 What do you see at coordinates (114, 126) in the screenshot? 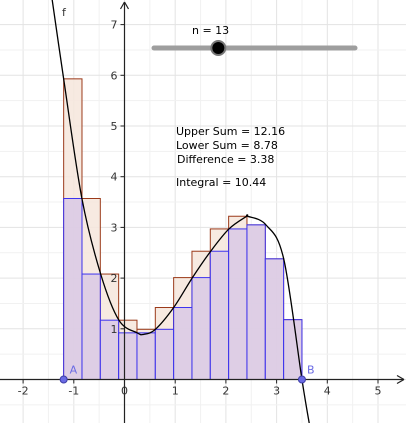
I see `y-tick-label: 5` at bounding box center [114, 126].